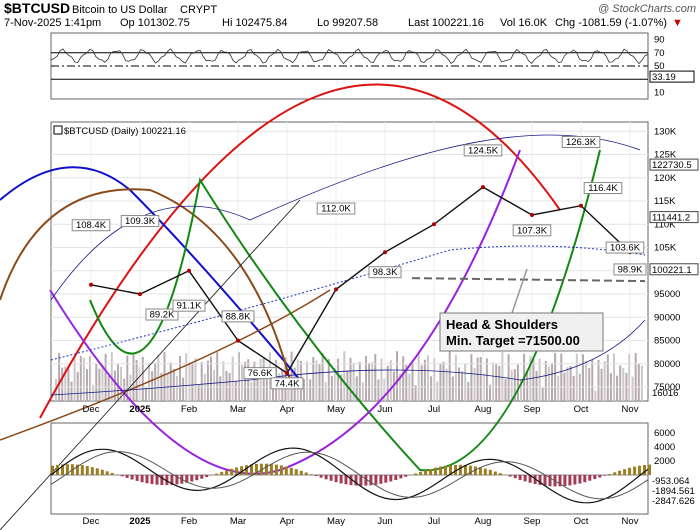 The image size is (700, 530). Describe the element at coordinates (140, 409) in the screenshot. I see `x-axis-label: 2025` at that location.